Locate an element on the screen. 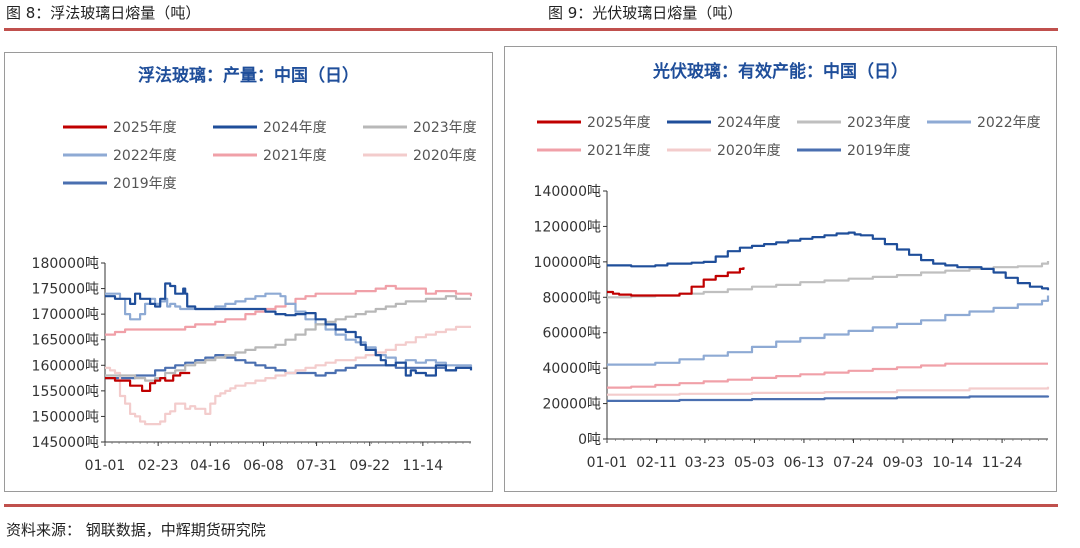 The height and width of the screenshot is (548, 1080). series-line-2022年度 is located at coordinates (828, 330).